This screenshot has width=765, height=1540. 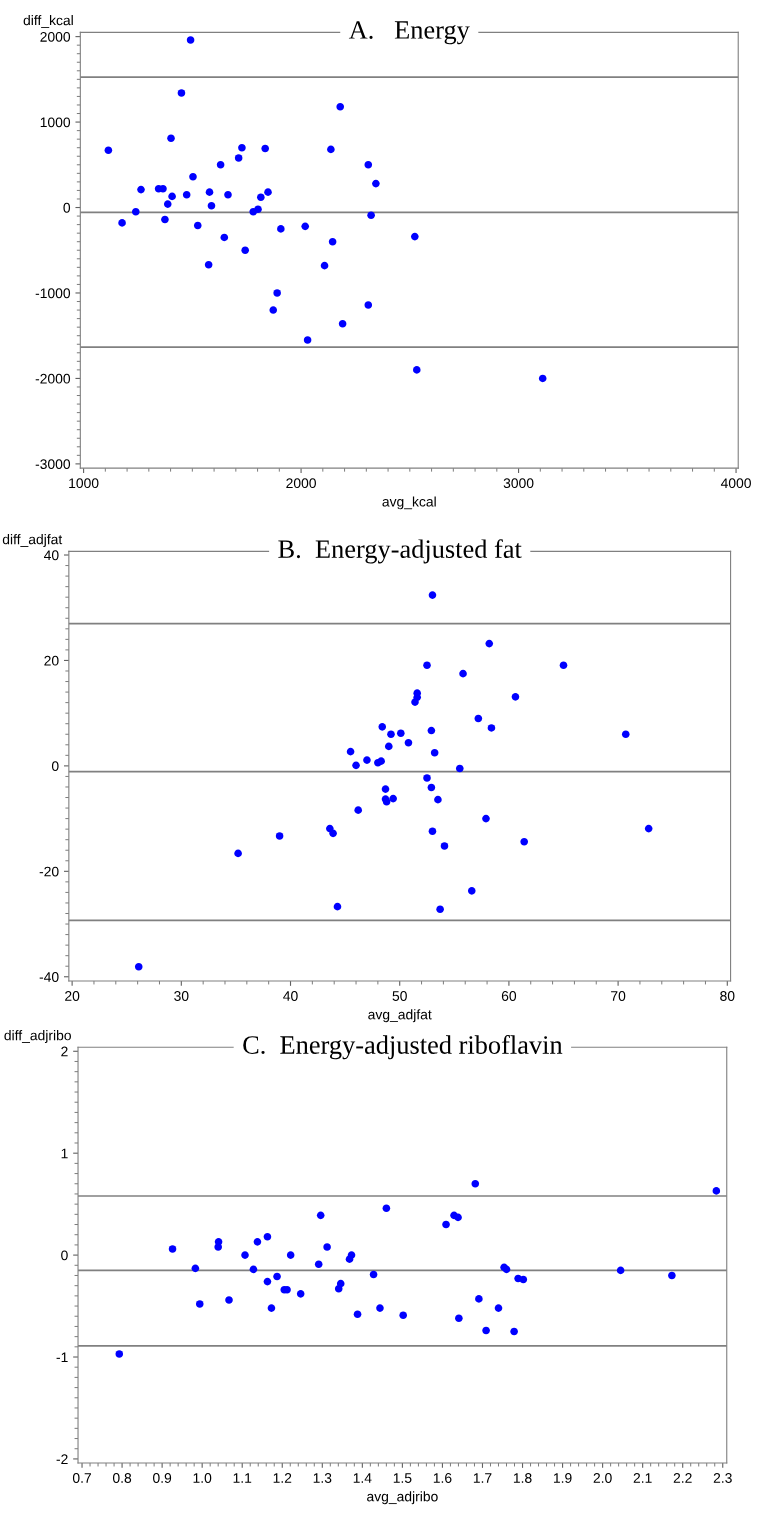 I want to click on y-tick-label: -2000, so click(x=53, y=378).